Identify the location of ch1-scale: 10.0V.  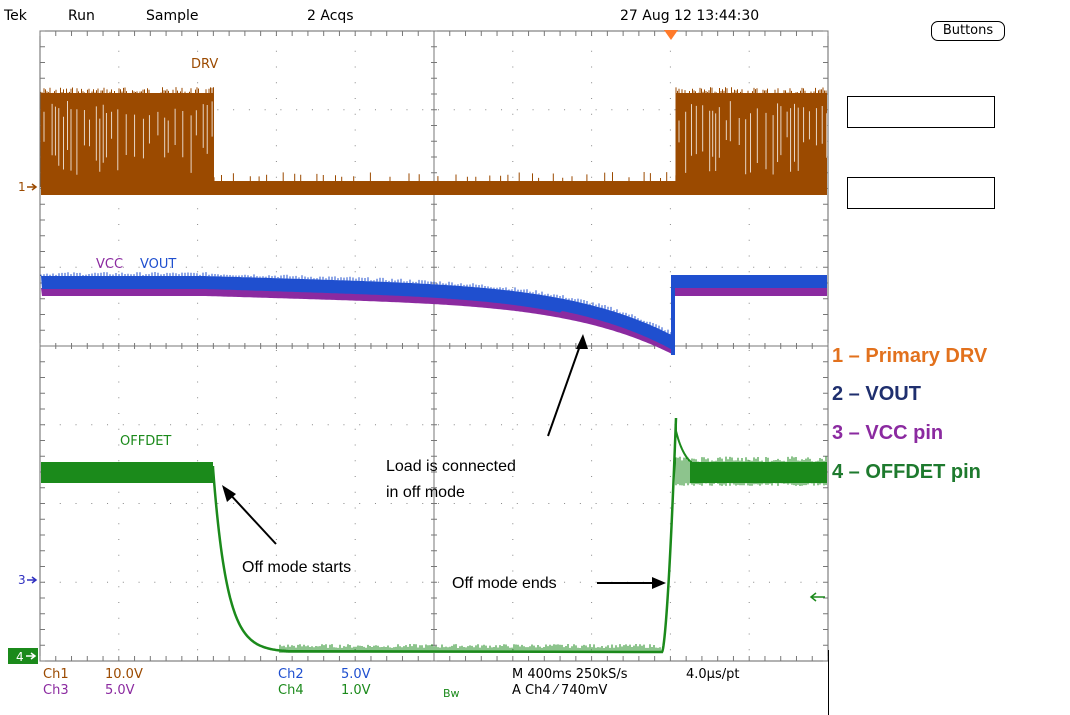
(124, 674).